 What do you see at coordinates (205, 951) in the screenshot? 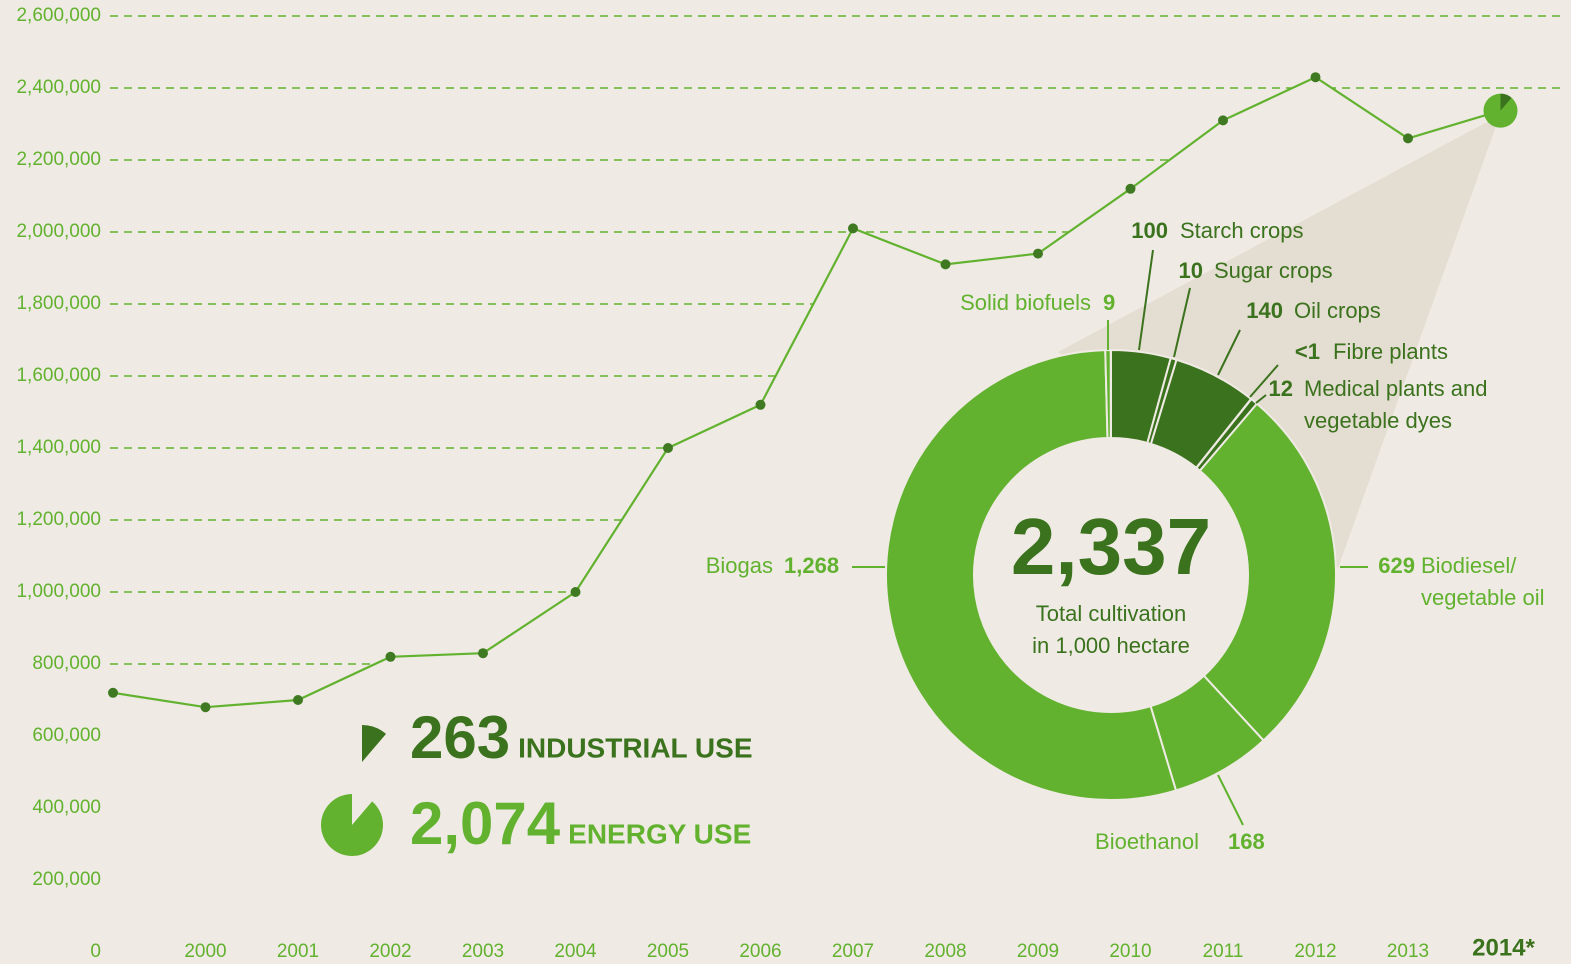
I see `x-tick-label: 2000` at bounding box center [205, 951].